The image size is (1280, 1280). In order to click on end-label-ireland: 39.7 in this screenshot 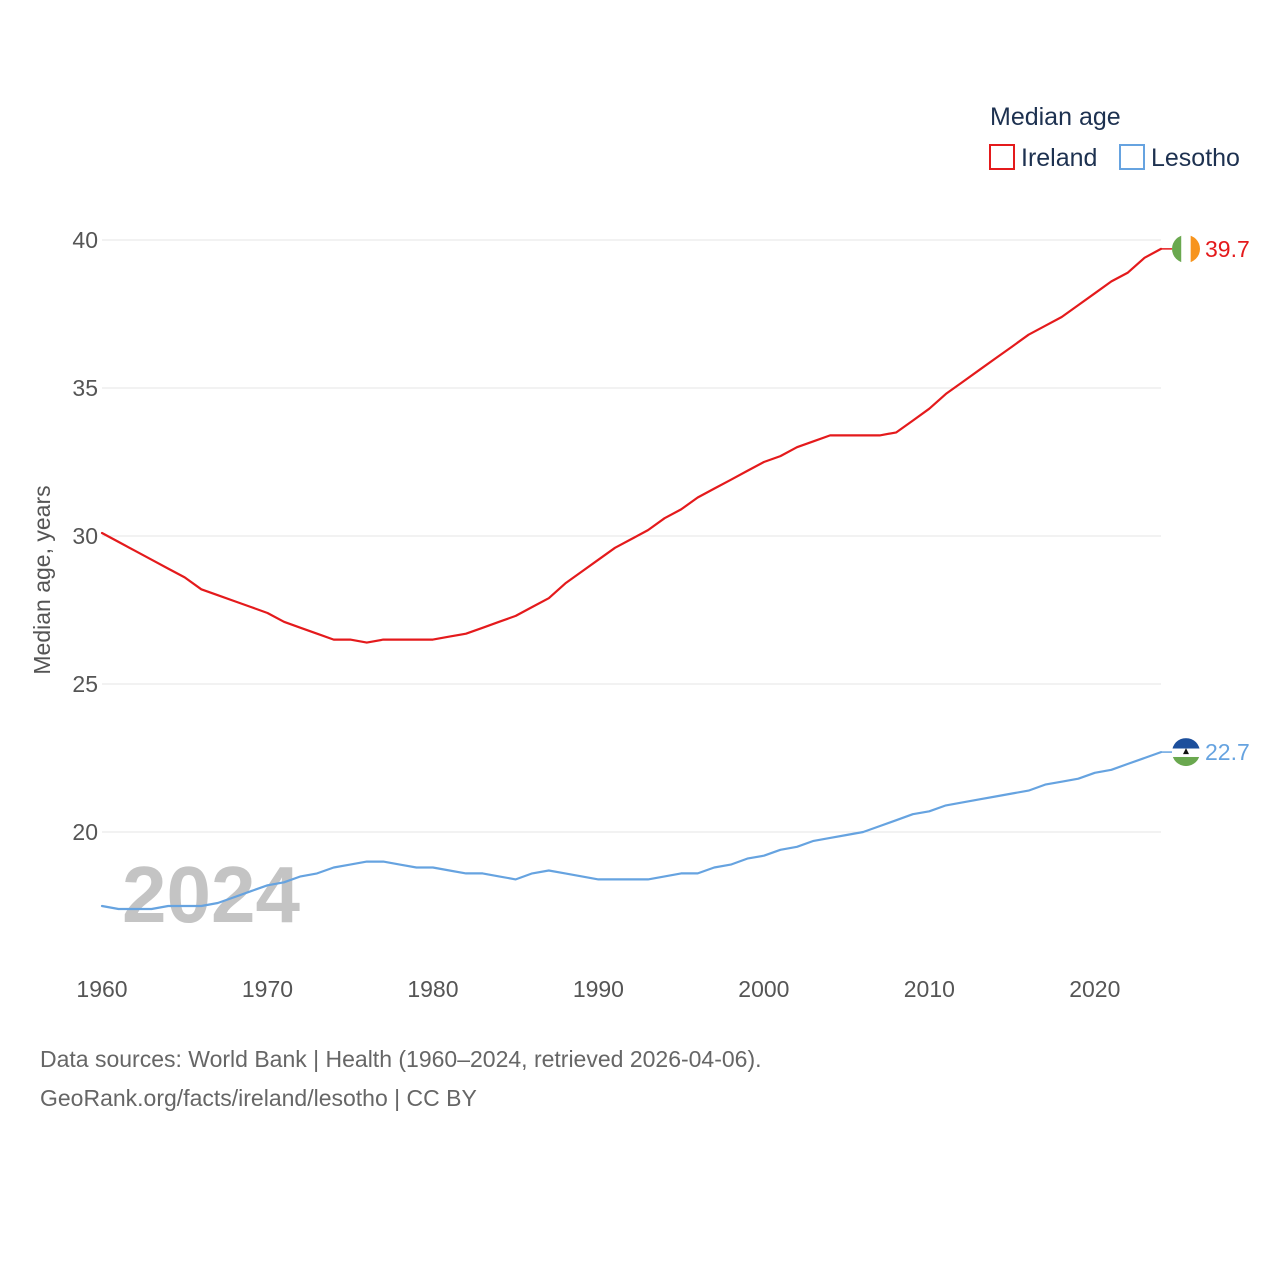, I will do `click(1227, 249)`.